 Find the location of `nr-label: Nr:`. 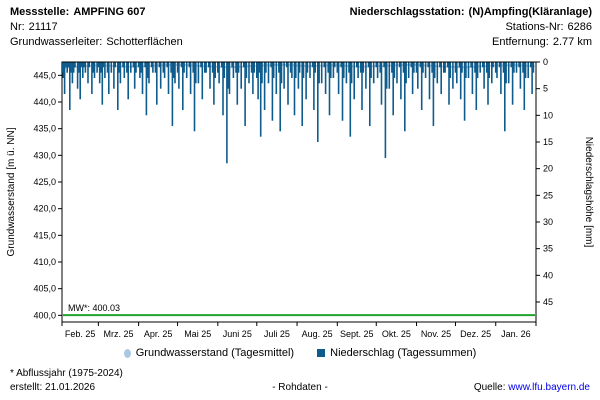

nr-label: Nr: is located at coordinates (17, 27).